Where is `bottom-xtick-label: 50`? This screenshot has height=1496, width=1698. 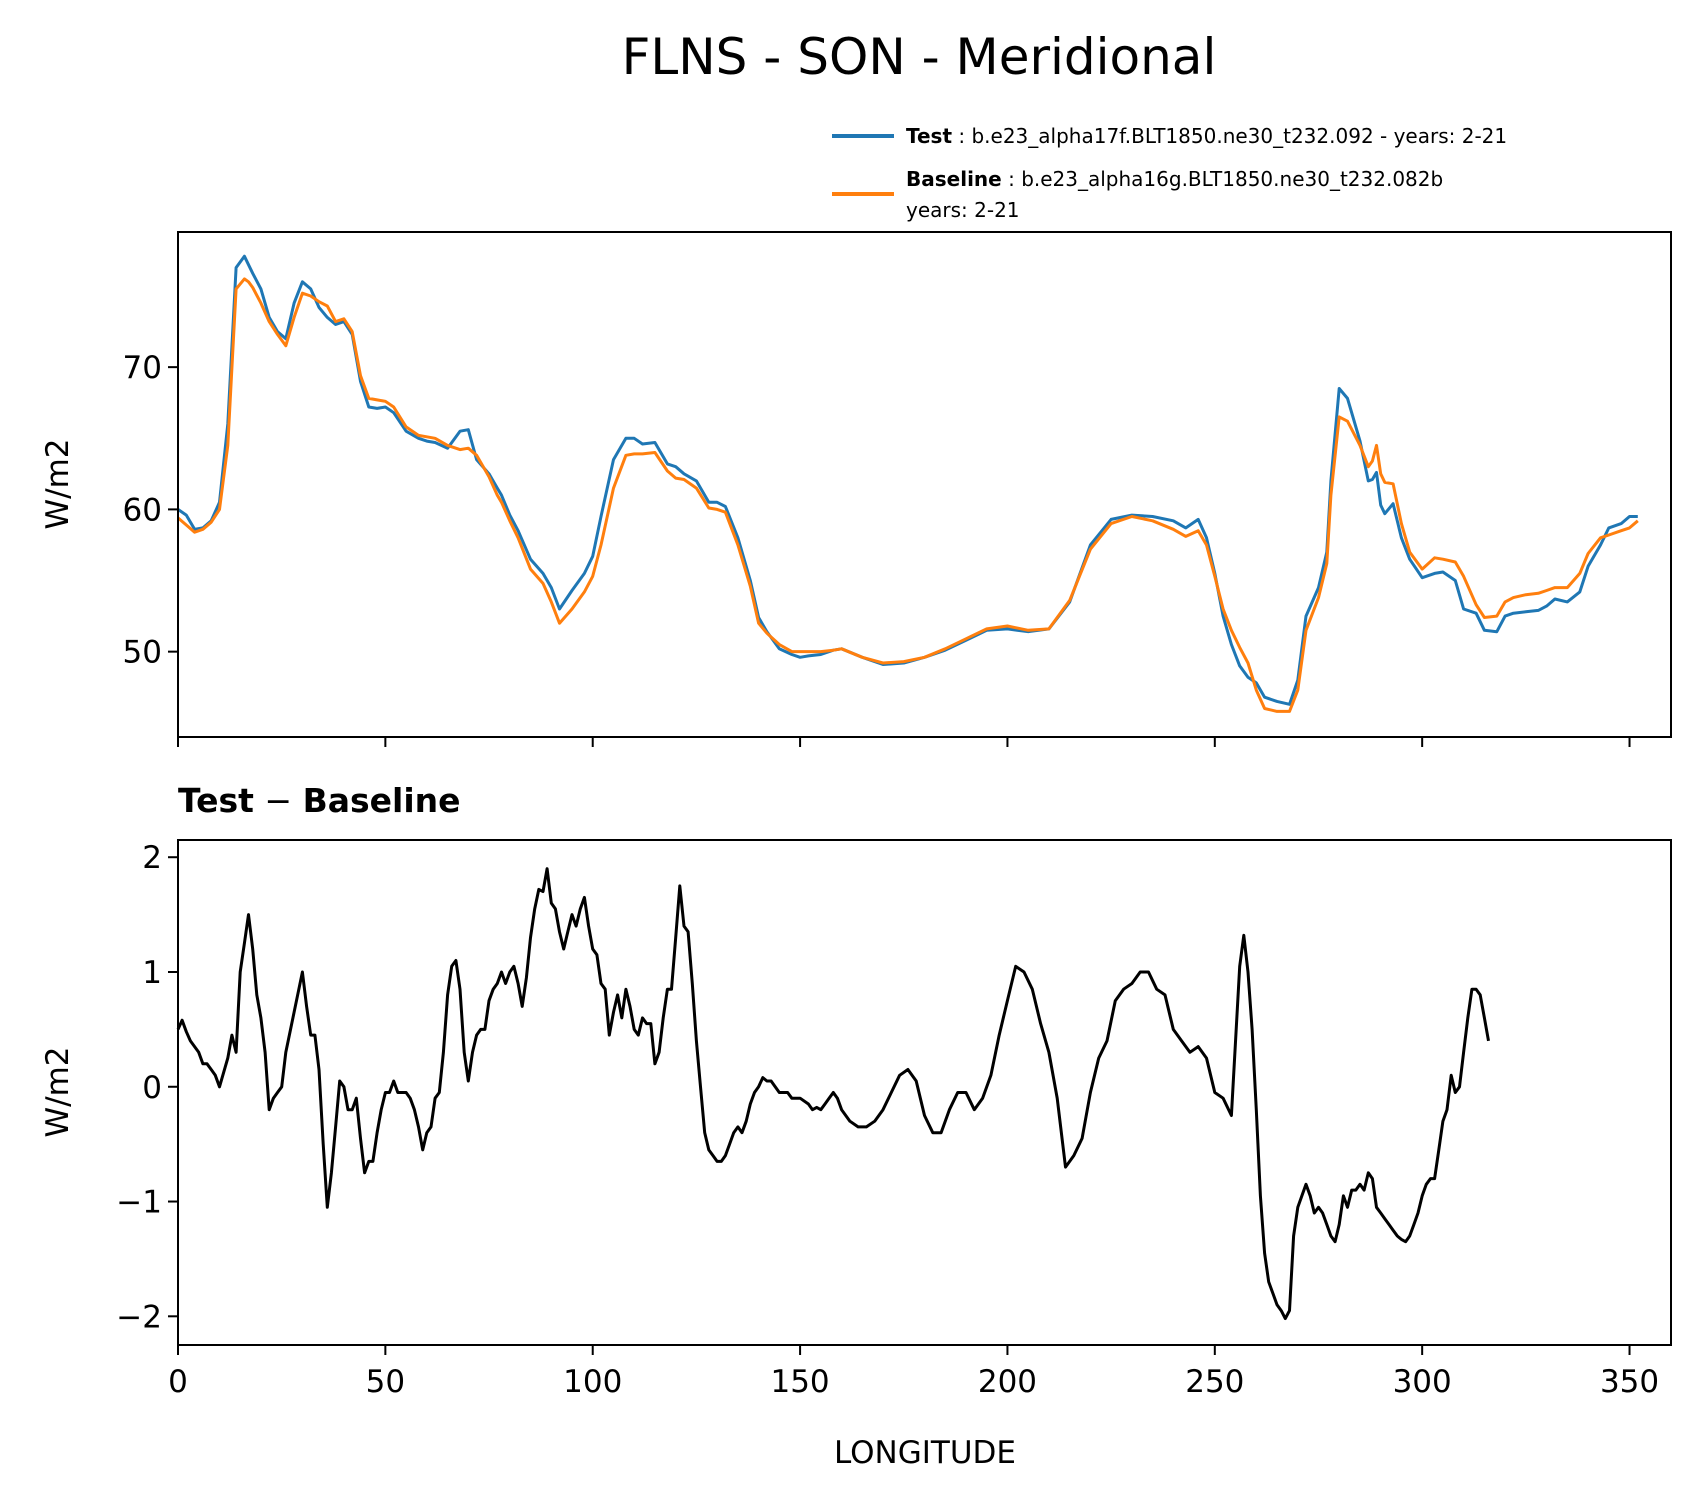 bottom-xtick-label: 50 is located at coordinates (385, 1382).